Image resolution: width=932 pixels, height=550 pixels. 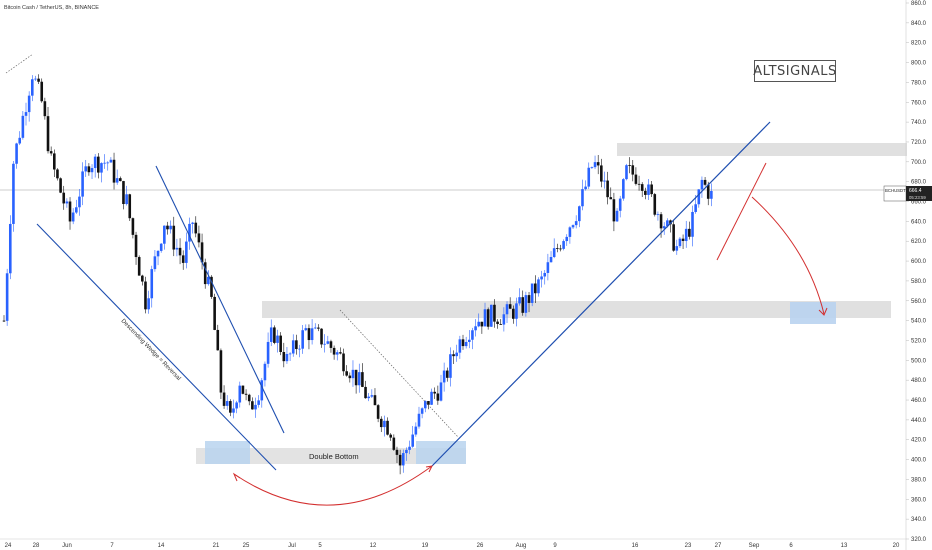 What do you see at coordinates (919, 222) in the screenshot?
I see `y-tick-label: 640.0` at bounding box center [919, 222].